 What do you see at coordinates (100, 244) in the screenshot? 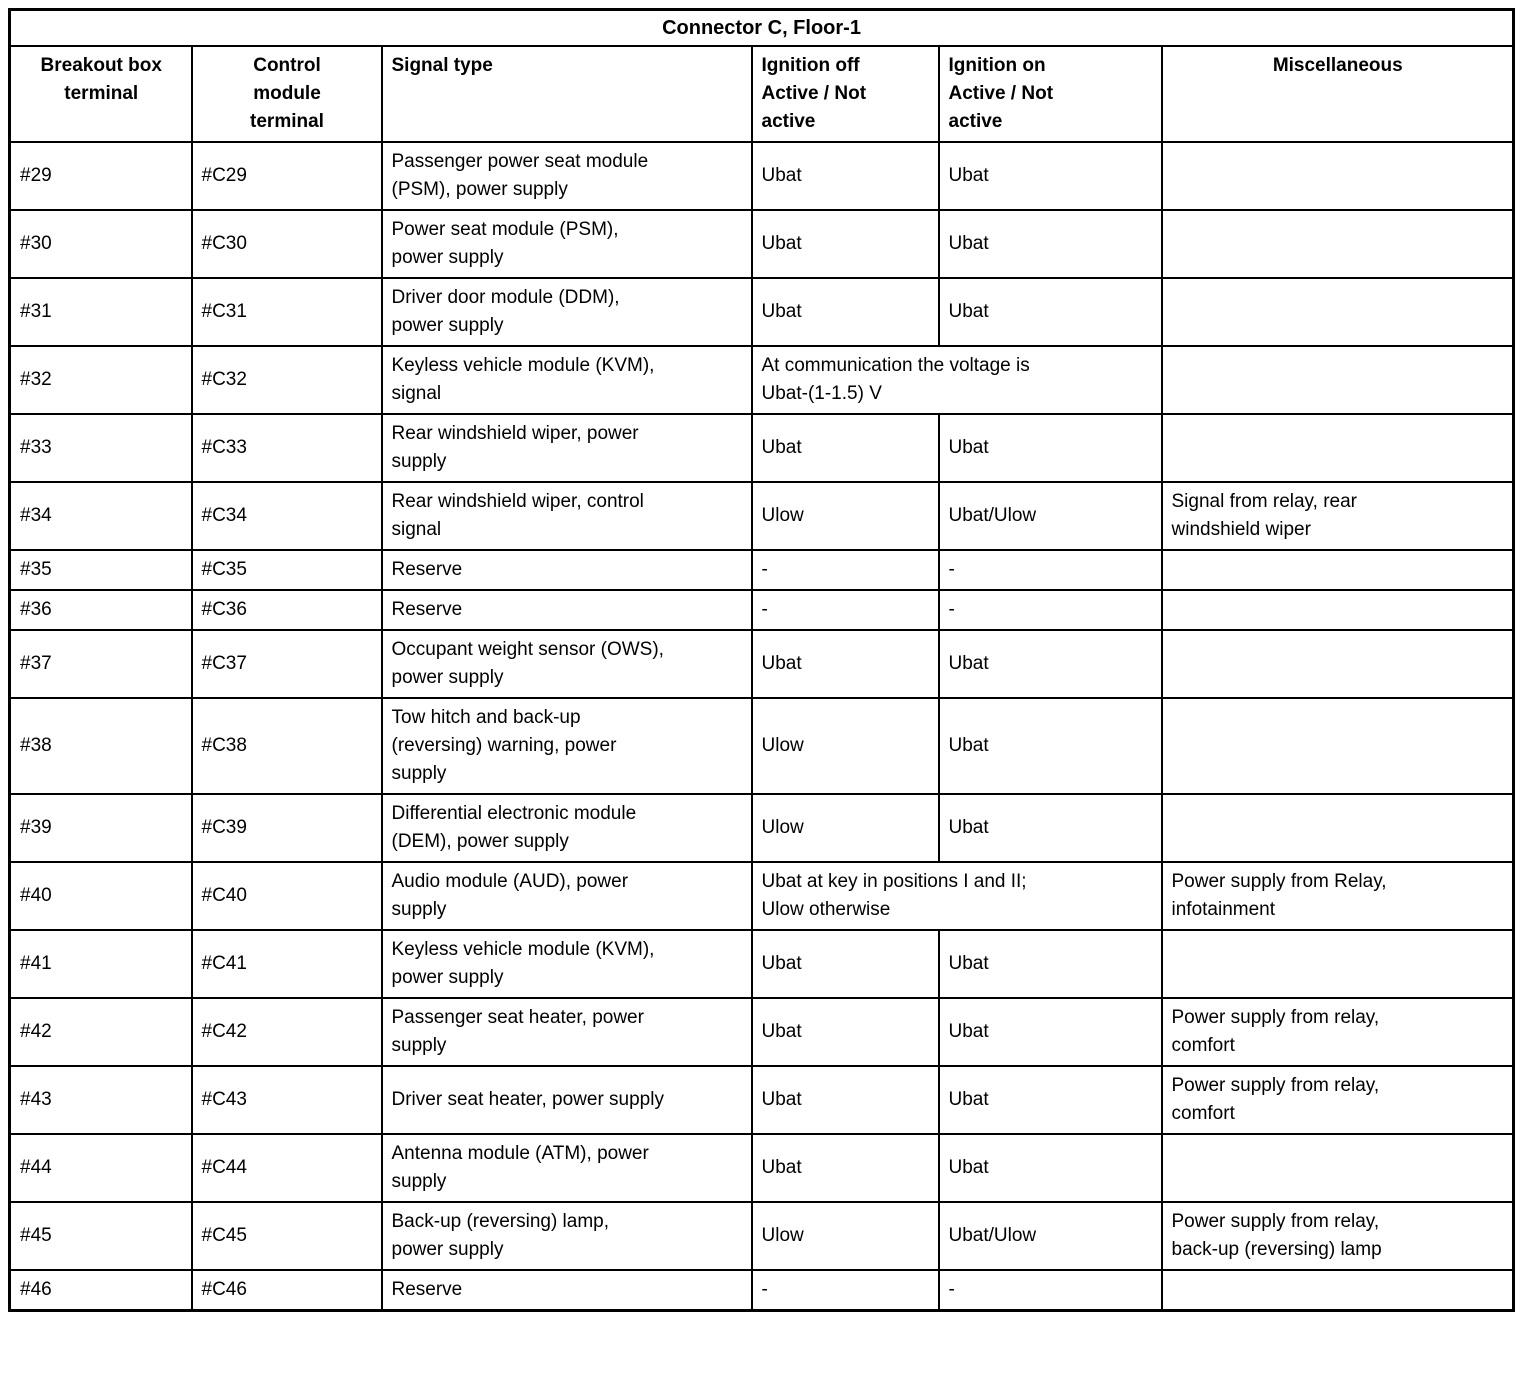
I see `cell-breakout-box-terminal: #30` at bounding box center [100, 244].